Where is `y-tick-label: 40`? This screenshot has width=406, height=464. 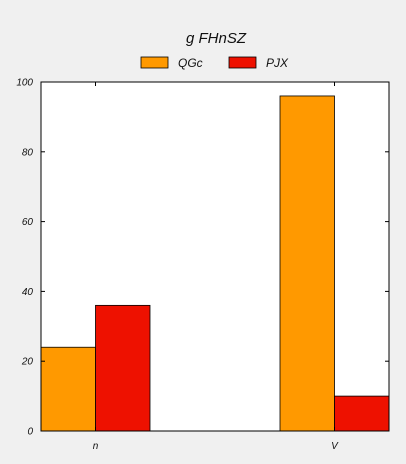 y-tick-label: 40 is located at coordinates (28, 292).